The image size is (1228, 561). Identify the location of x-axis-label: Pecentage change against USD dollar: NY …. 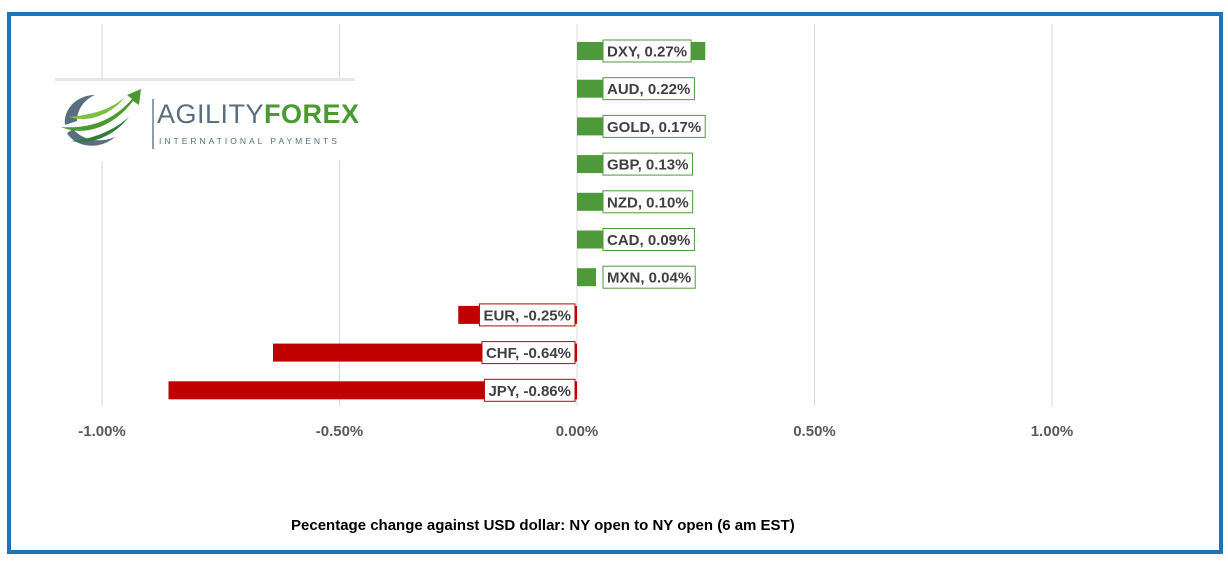
(543, 525).